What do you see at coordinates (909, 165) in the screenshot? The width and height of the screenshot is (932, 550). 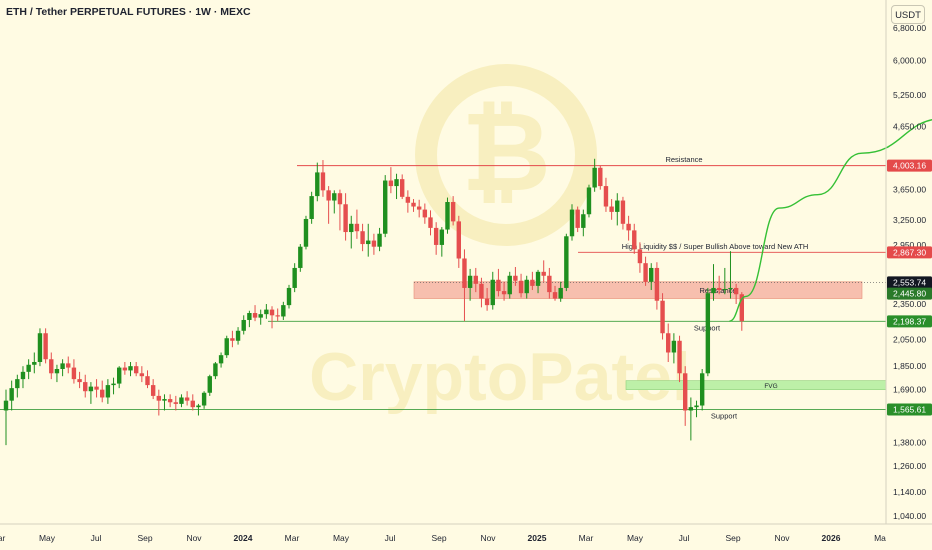 I see `price-tag: 4,003.16` at bounding box center [909, 165].